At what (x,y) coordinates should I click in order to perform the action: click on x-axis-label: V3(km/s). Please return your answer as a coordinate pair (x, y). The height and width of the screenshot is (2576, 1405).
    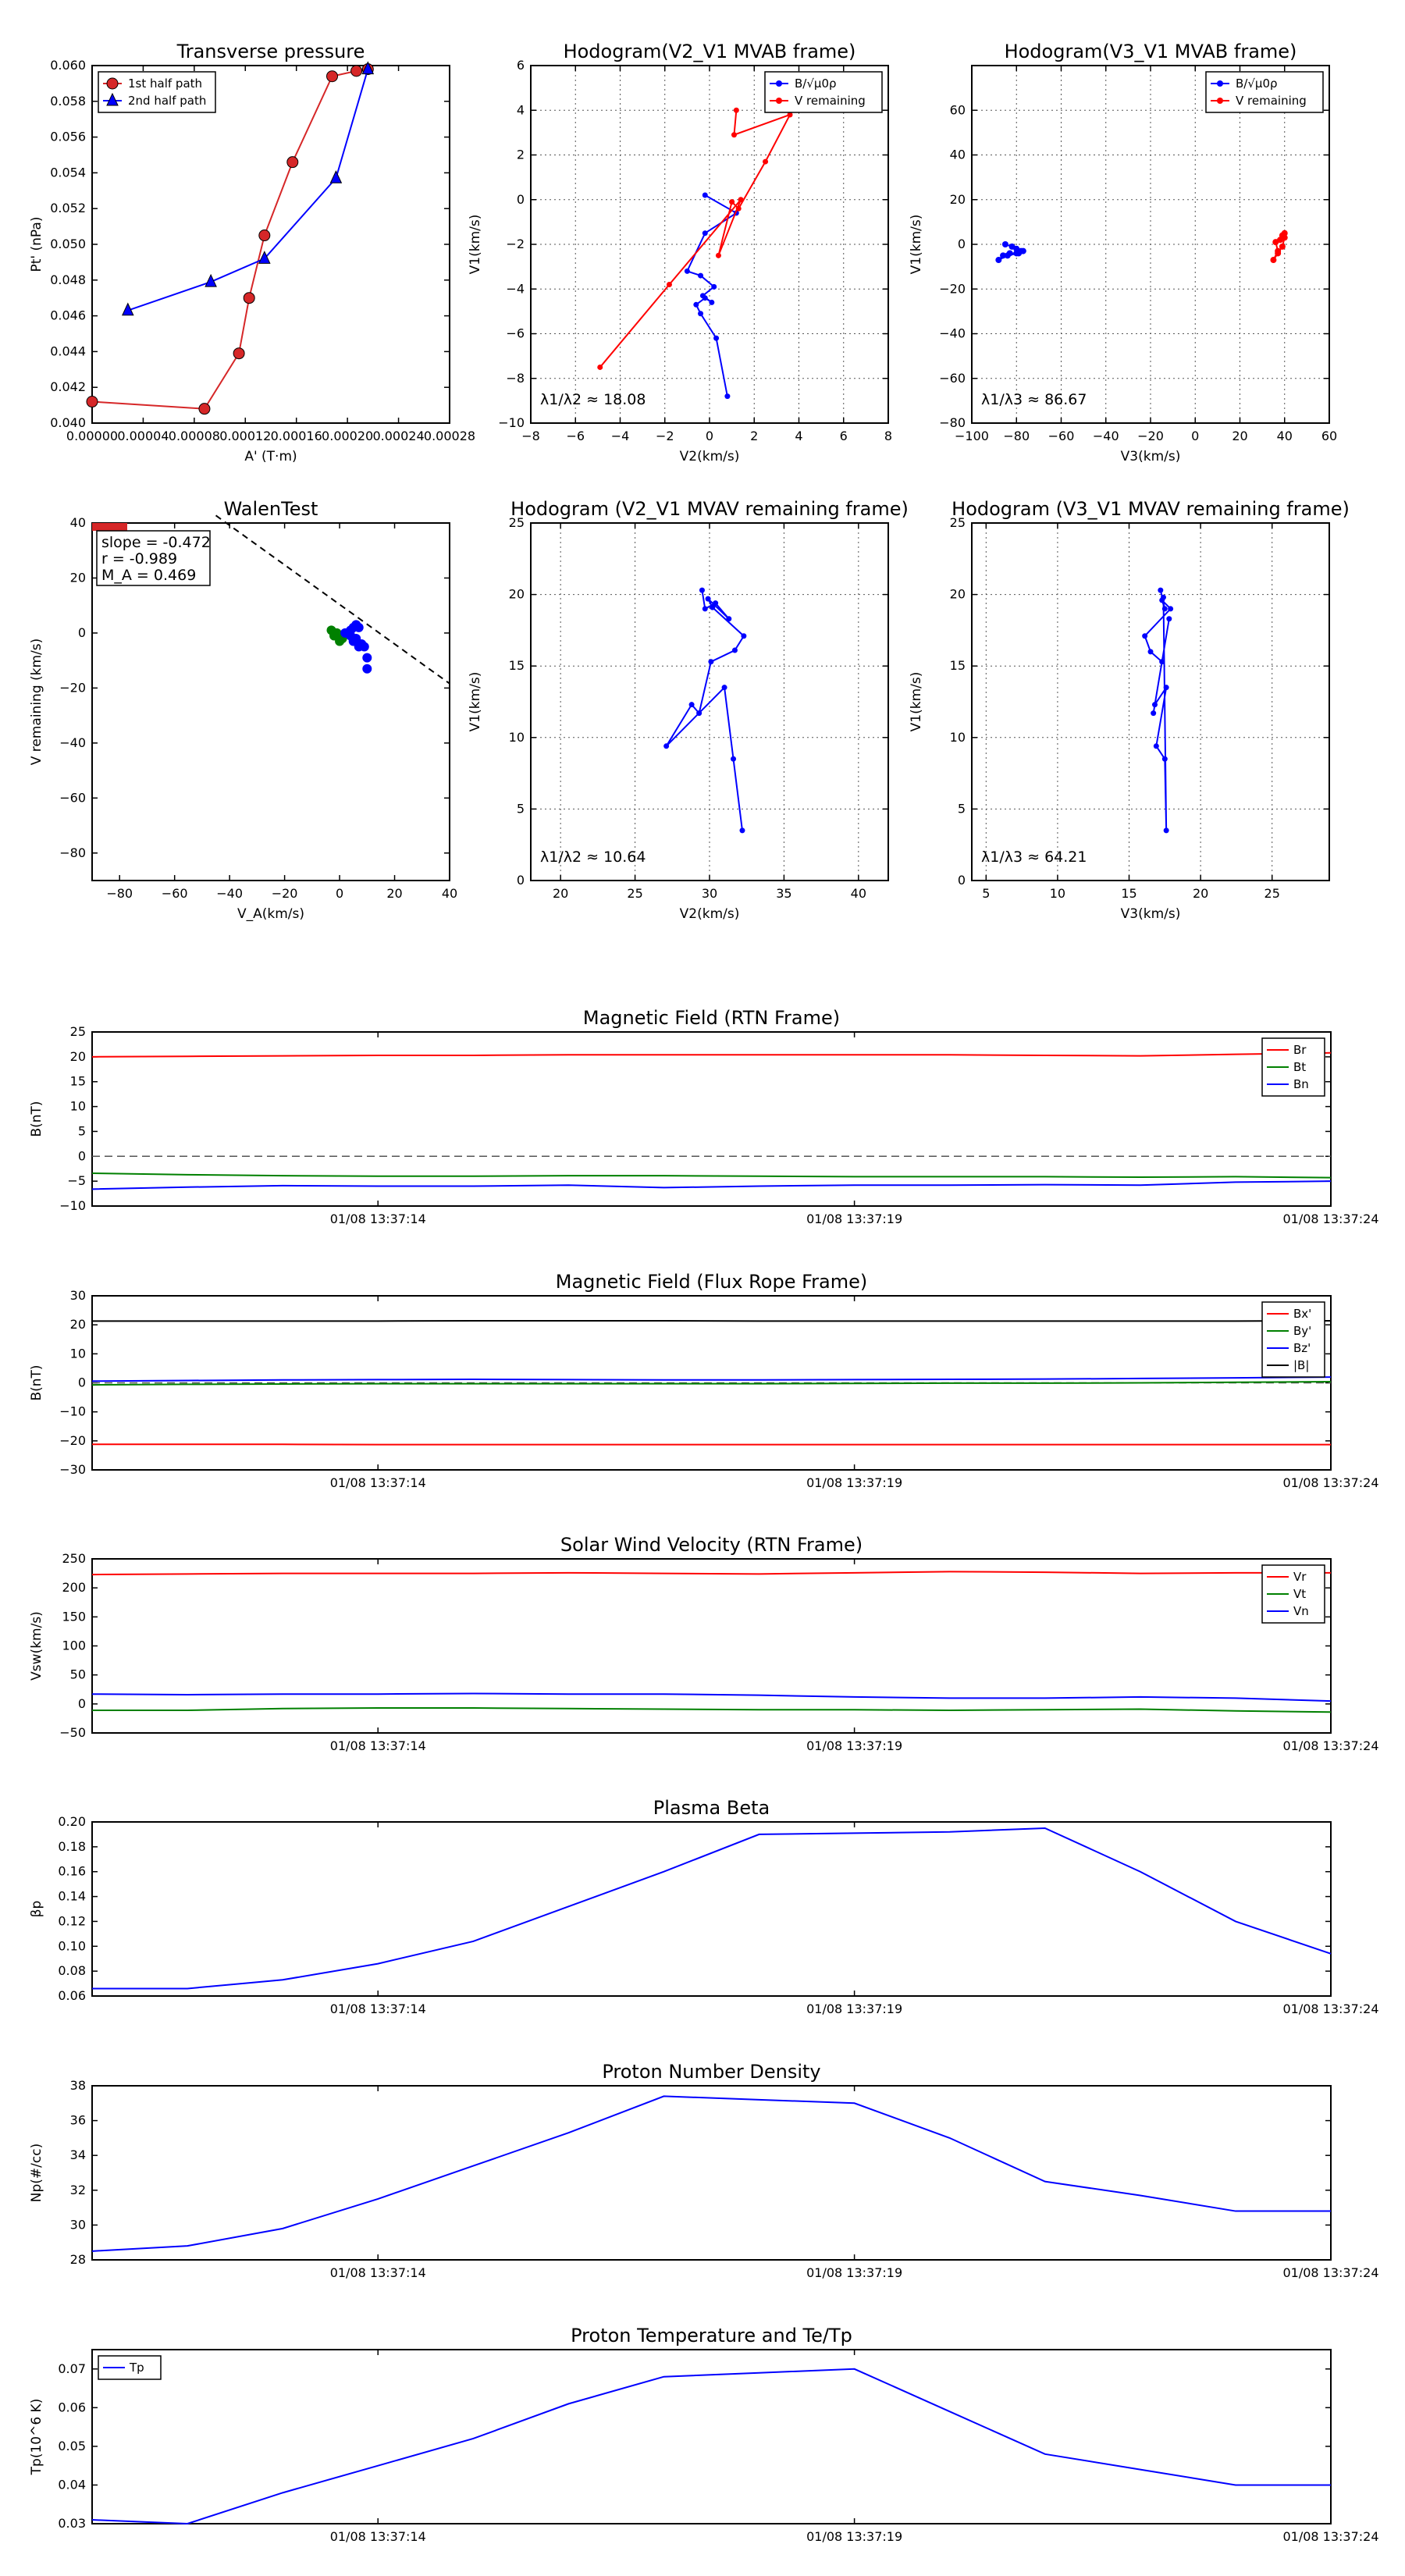
    Looking at the image, I should click on (1151, 914).